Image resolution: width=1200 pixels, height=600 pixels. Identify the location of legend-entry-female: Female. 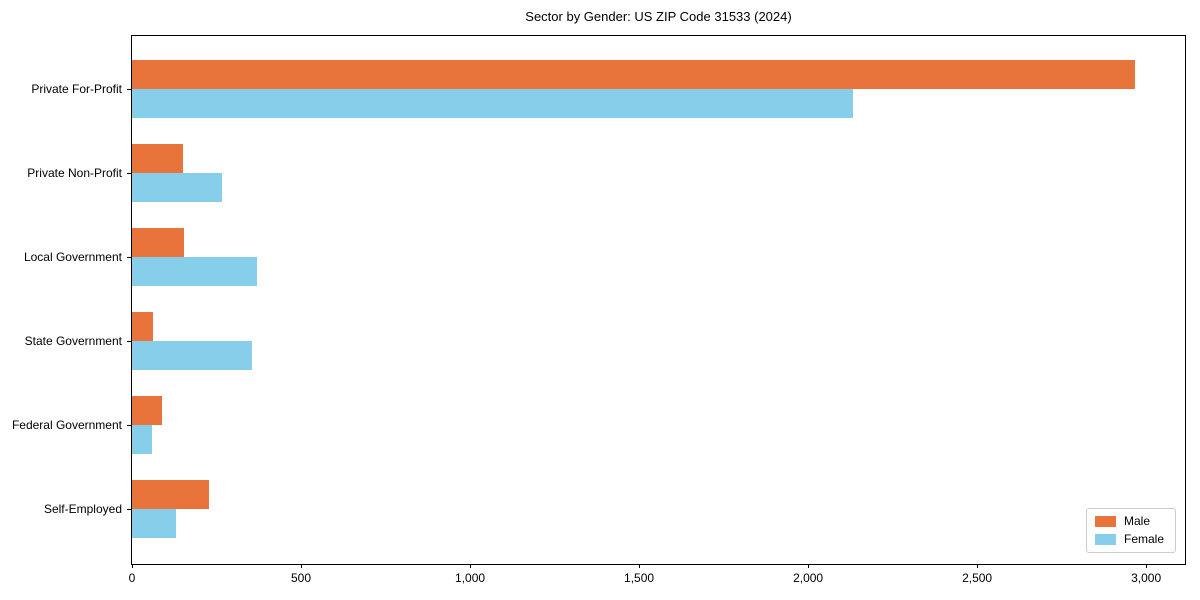
(1129, 539).